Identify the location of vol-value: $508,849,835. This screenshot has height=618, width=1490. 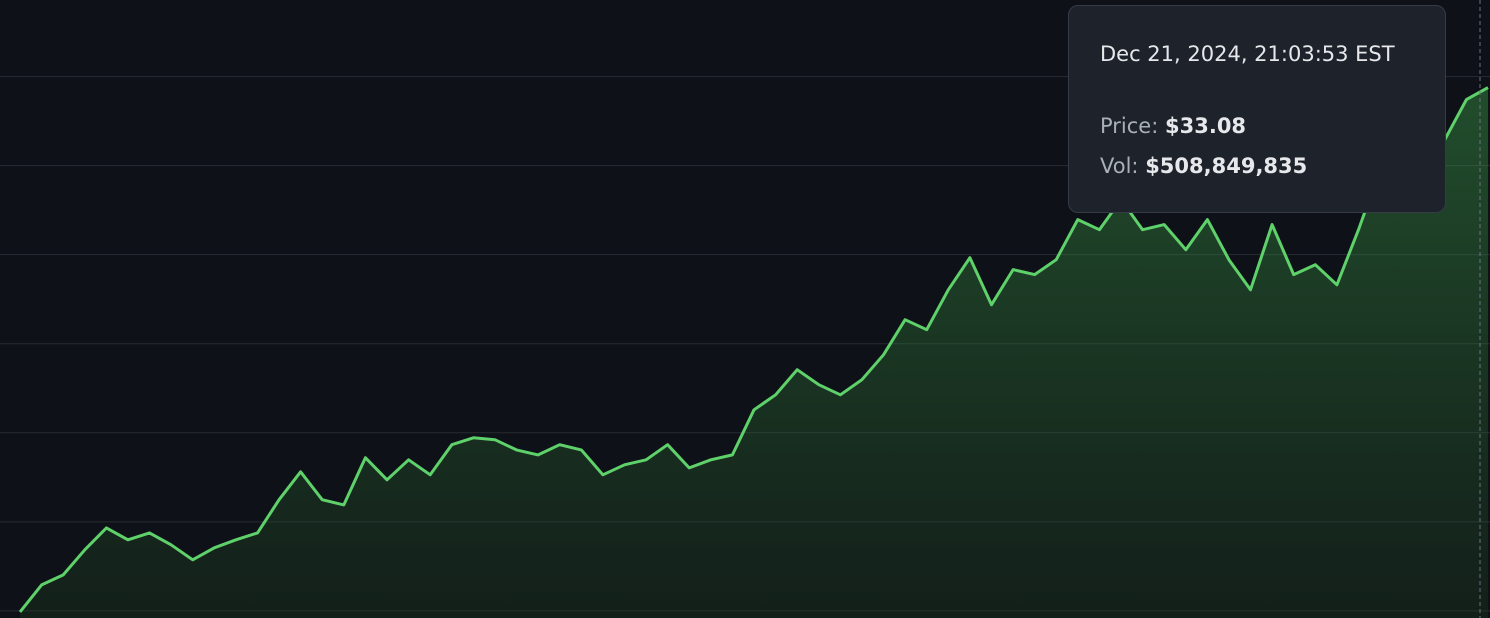
(1226, 166).